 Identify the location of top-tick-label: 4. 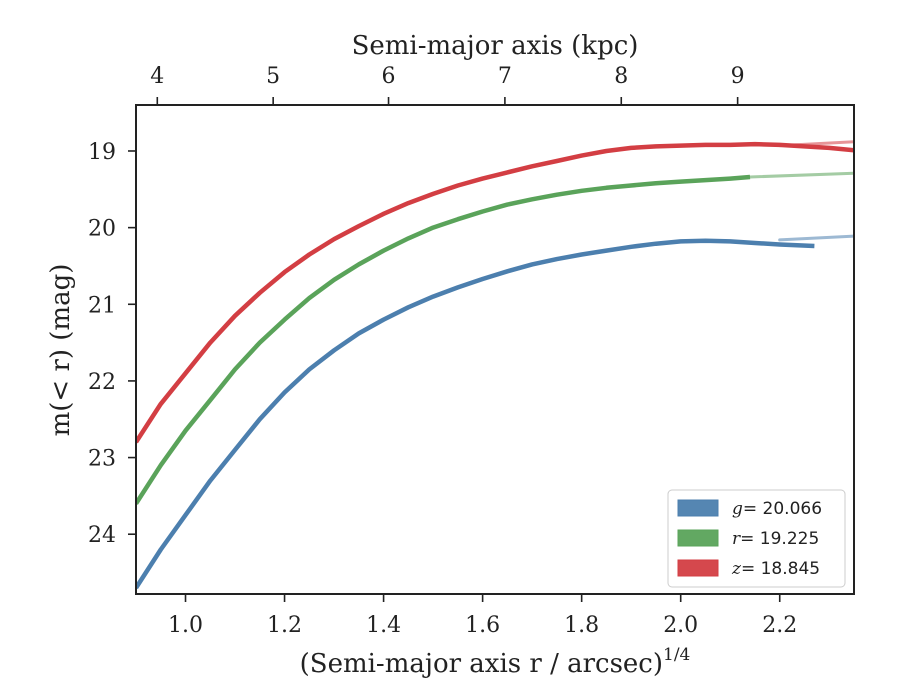
(157, 76).